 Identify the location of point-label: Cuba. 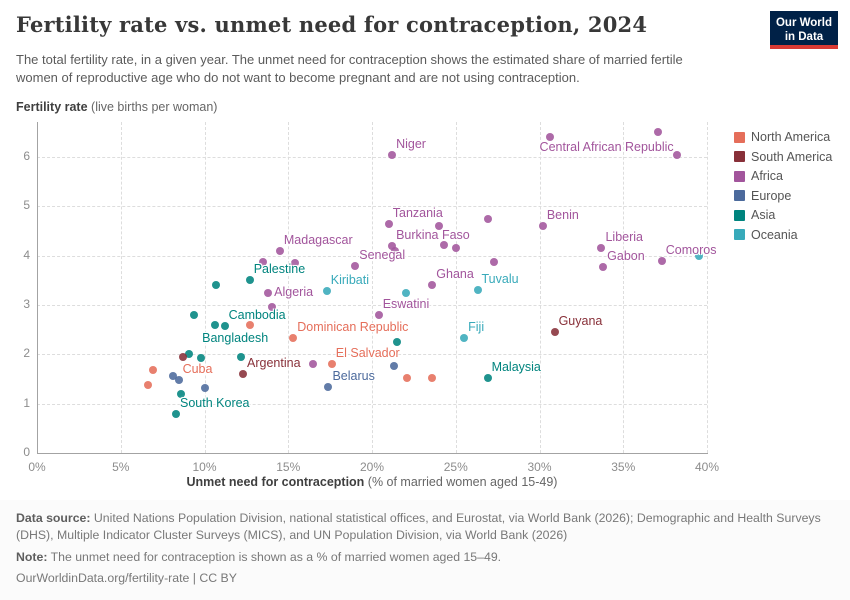
(197, 369).